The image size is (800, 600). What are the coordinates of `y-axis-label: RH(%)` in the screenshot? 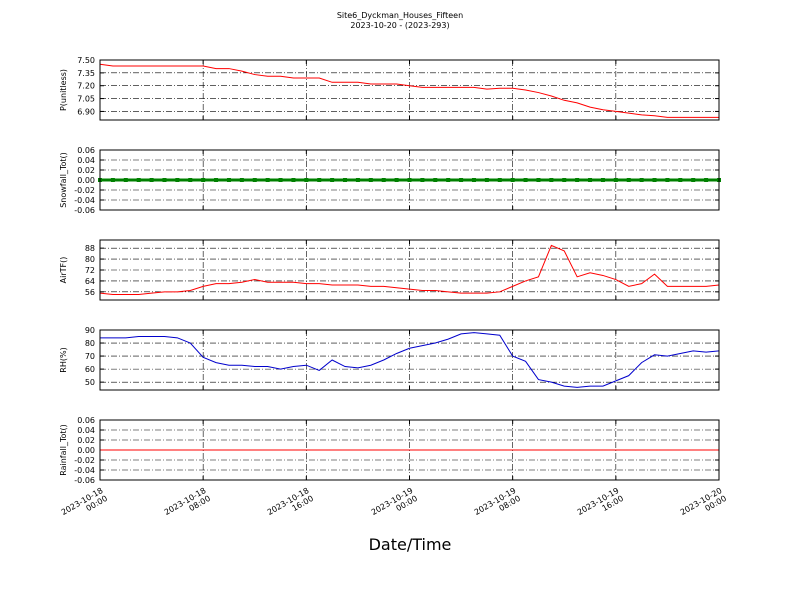 It's located at (63, 359).